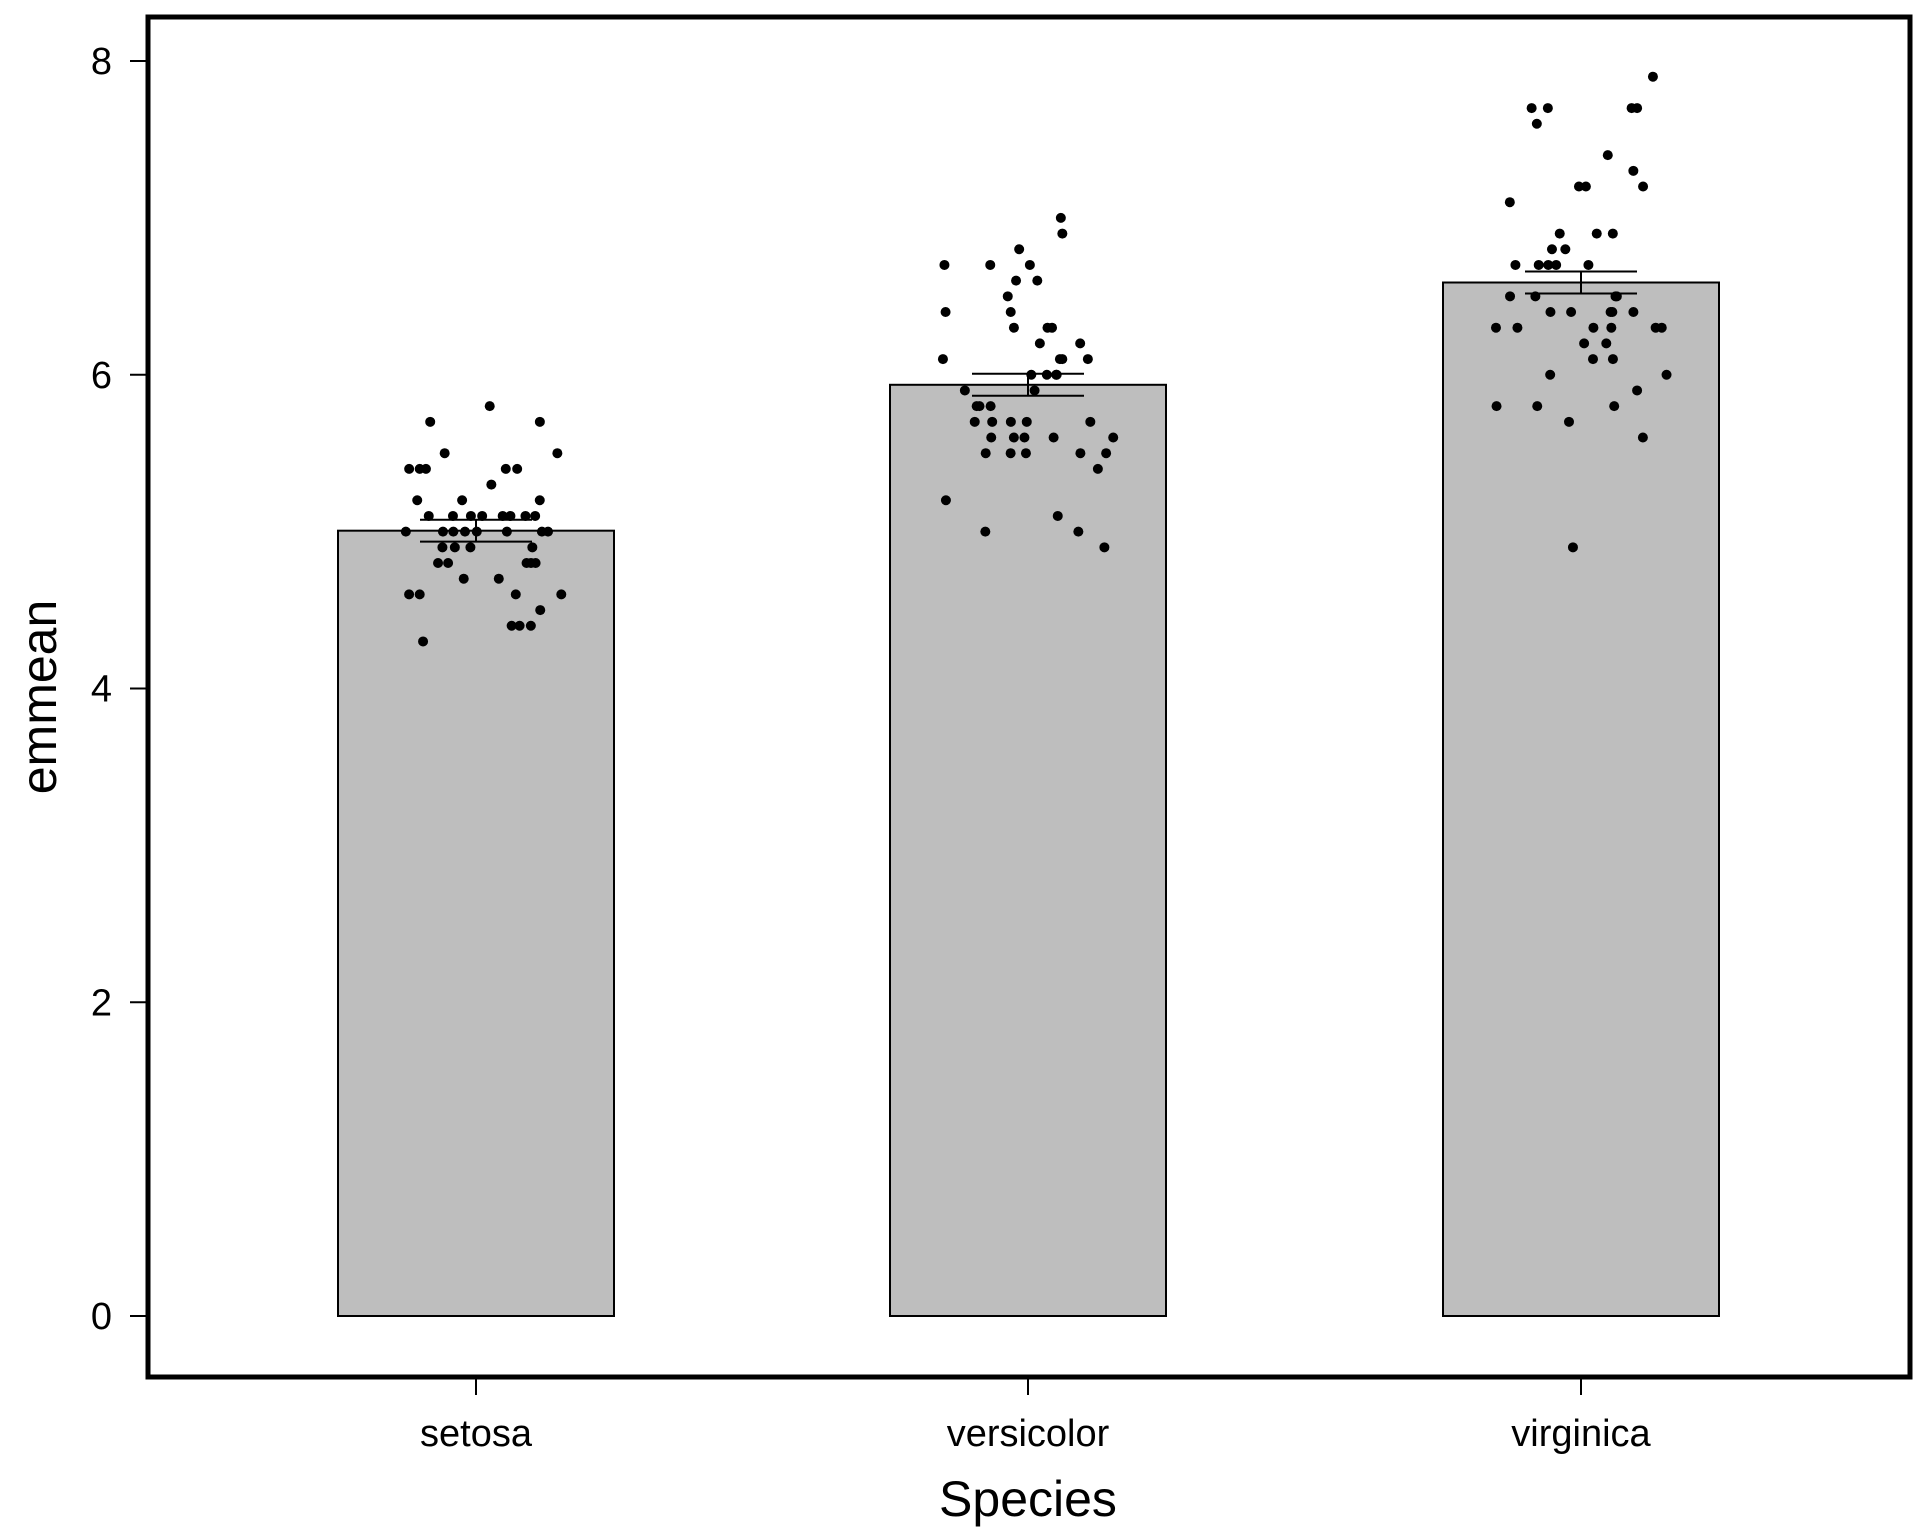 This screenshot has height=1536, width=1920. Describe the element at coordinates (101, 690) in the screenshot. I see `y-tick-label: 4` at that location.